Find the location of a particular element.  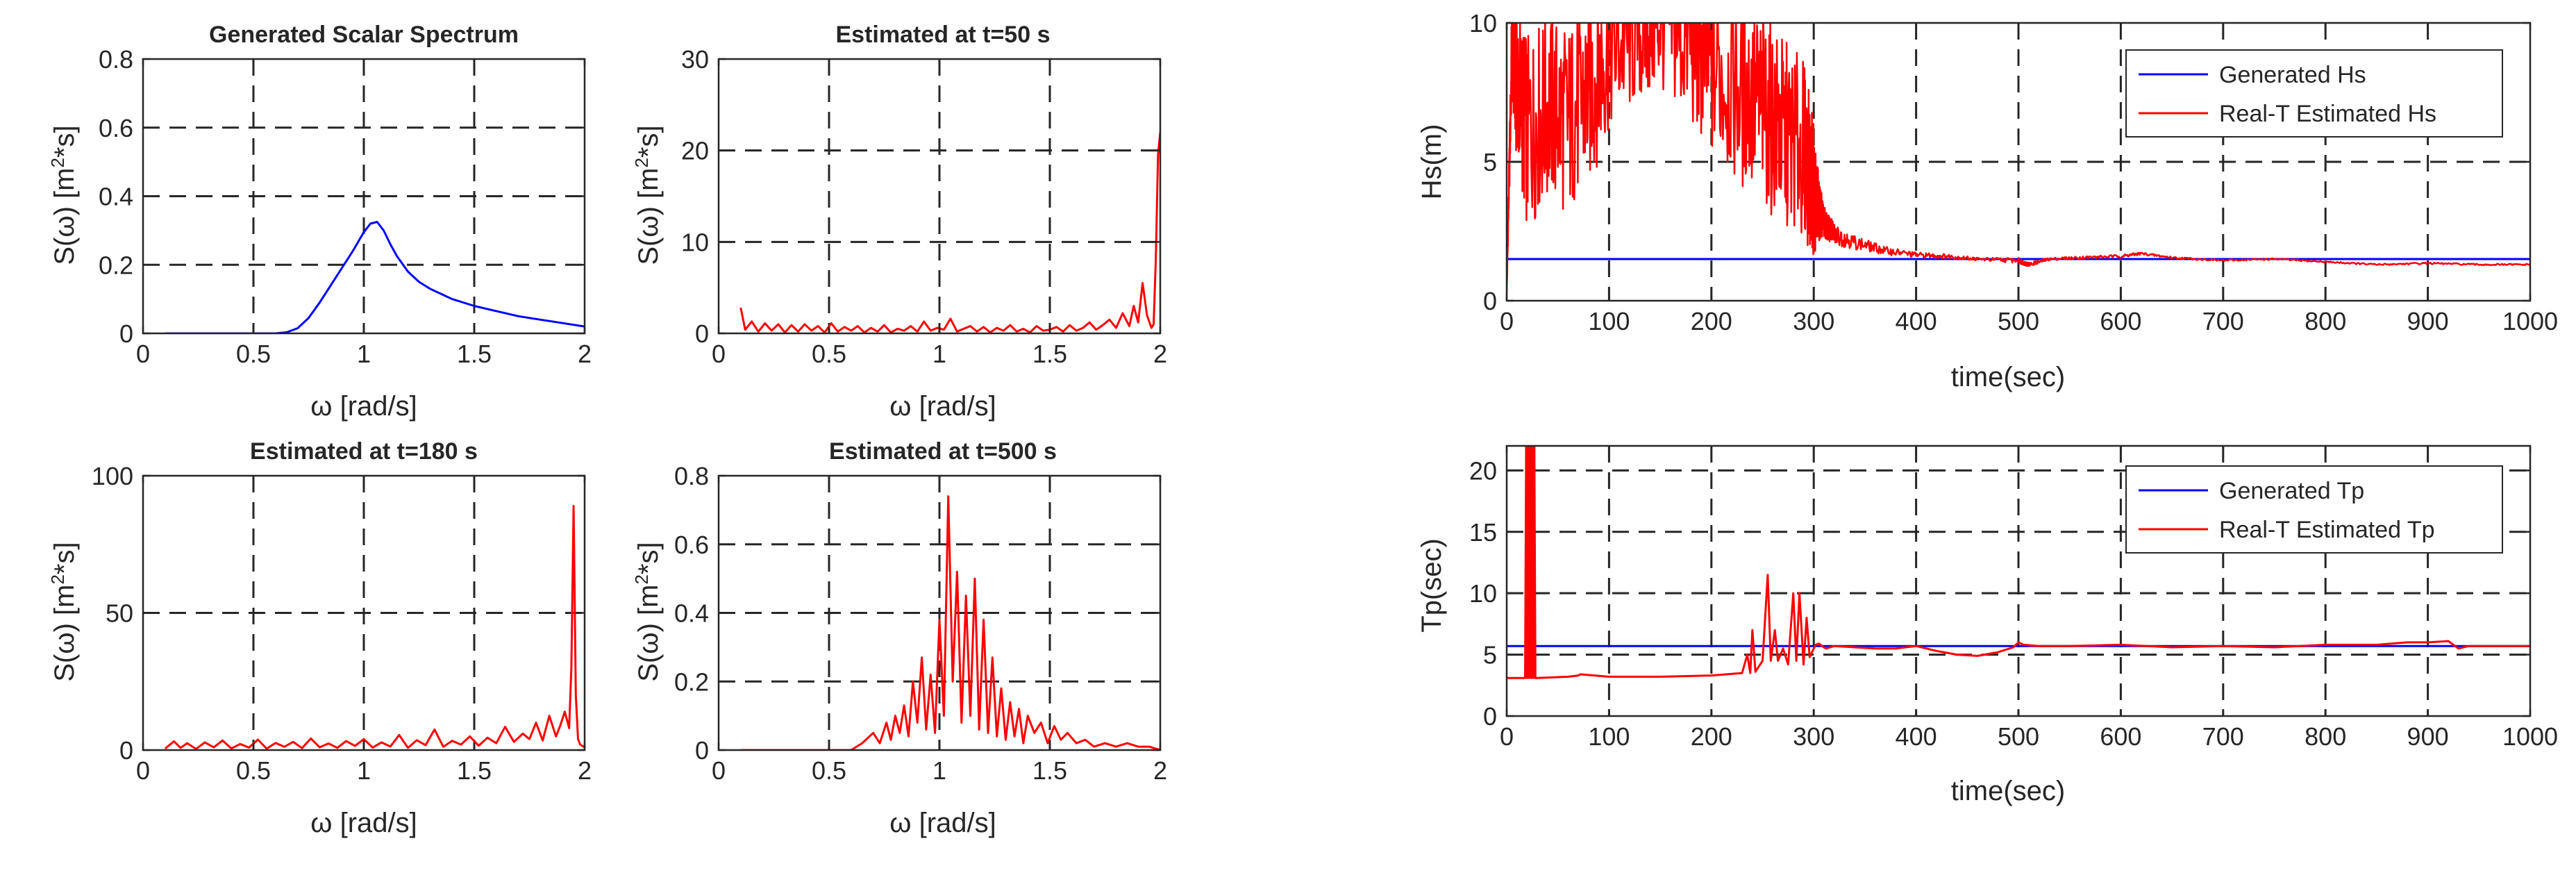

panel-title: Estimated at t=180 s is located at coordinates (364, 451).